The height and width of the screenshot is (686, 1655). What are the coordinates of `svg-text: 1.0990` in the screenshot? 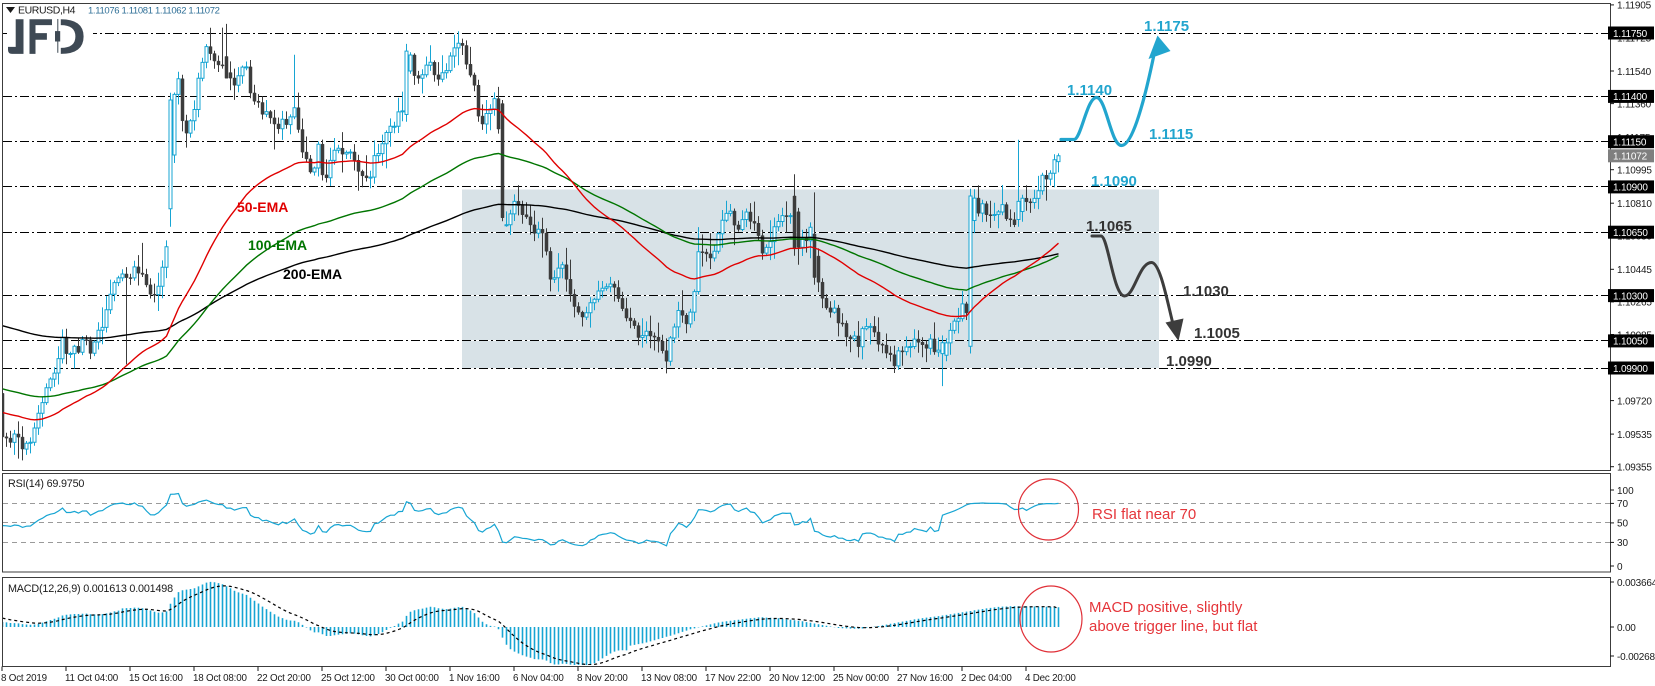 It's located at (1189, 361).